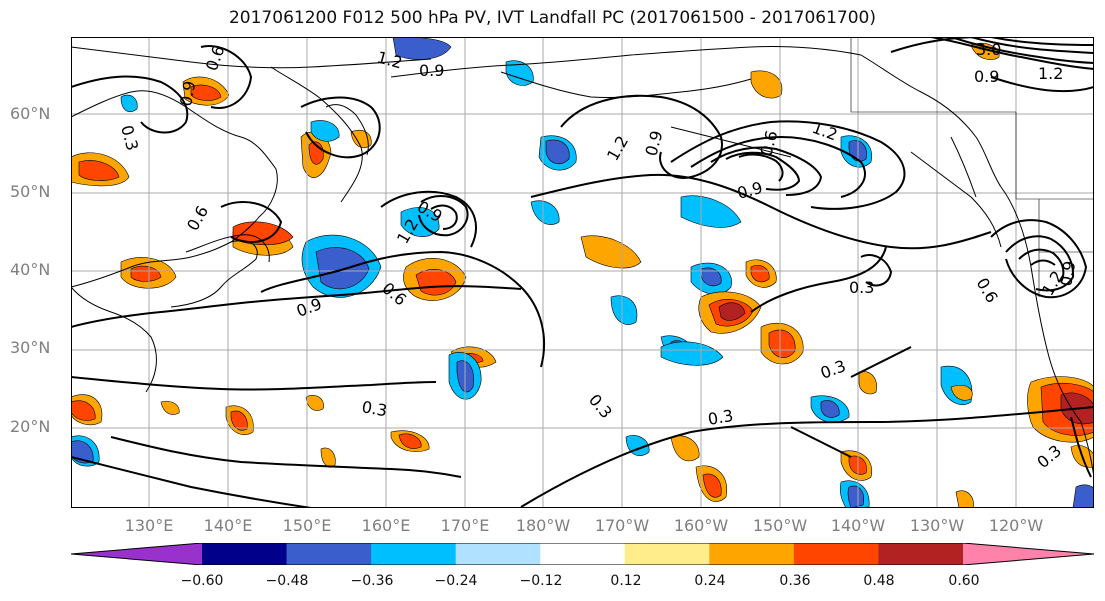  I want to click on contour-label: 3.0, so click(988, 49).